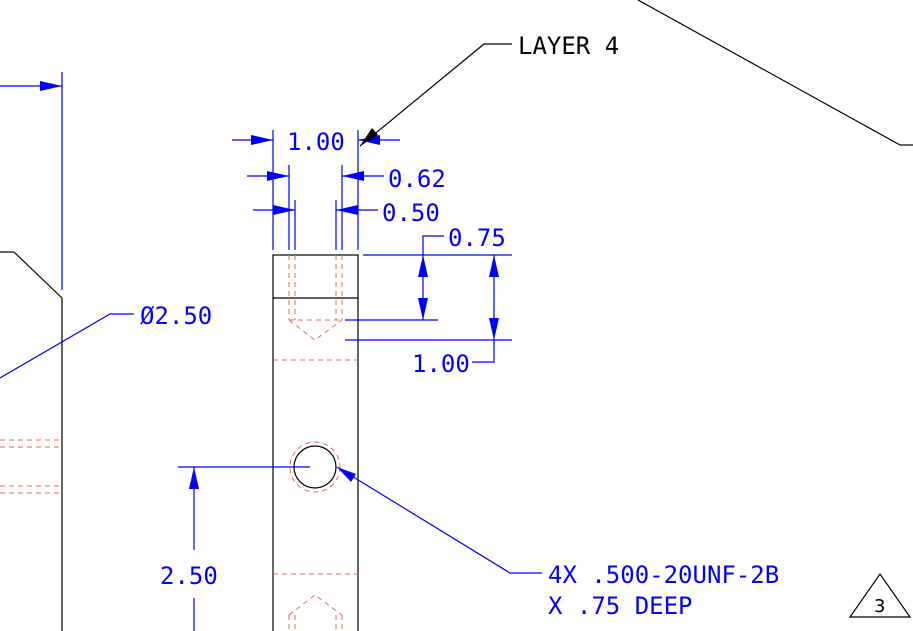  Describe the element at coordinates (441, 364) in the screenshot. I see `dim-depth: 1.00` at that location.